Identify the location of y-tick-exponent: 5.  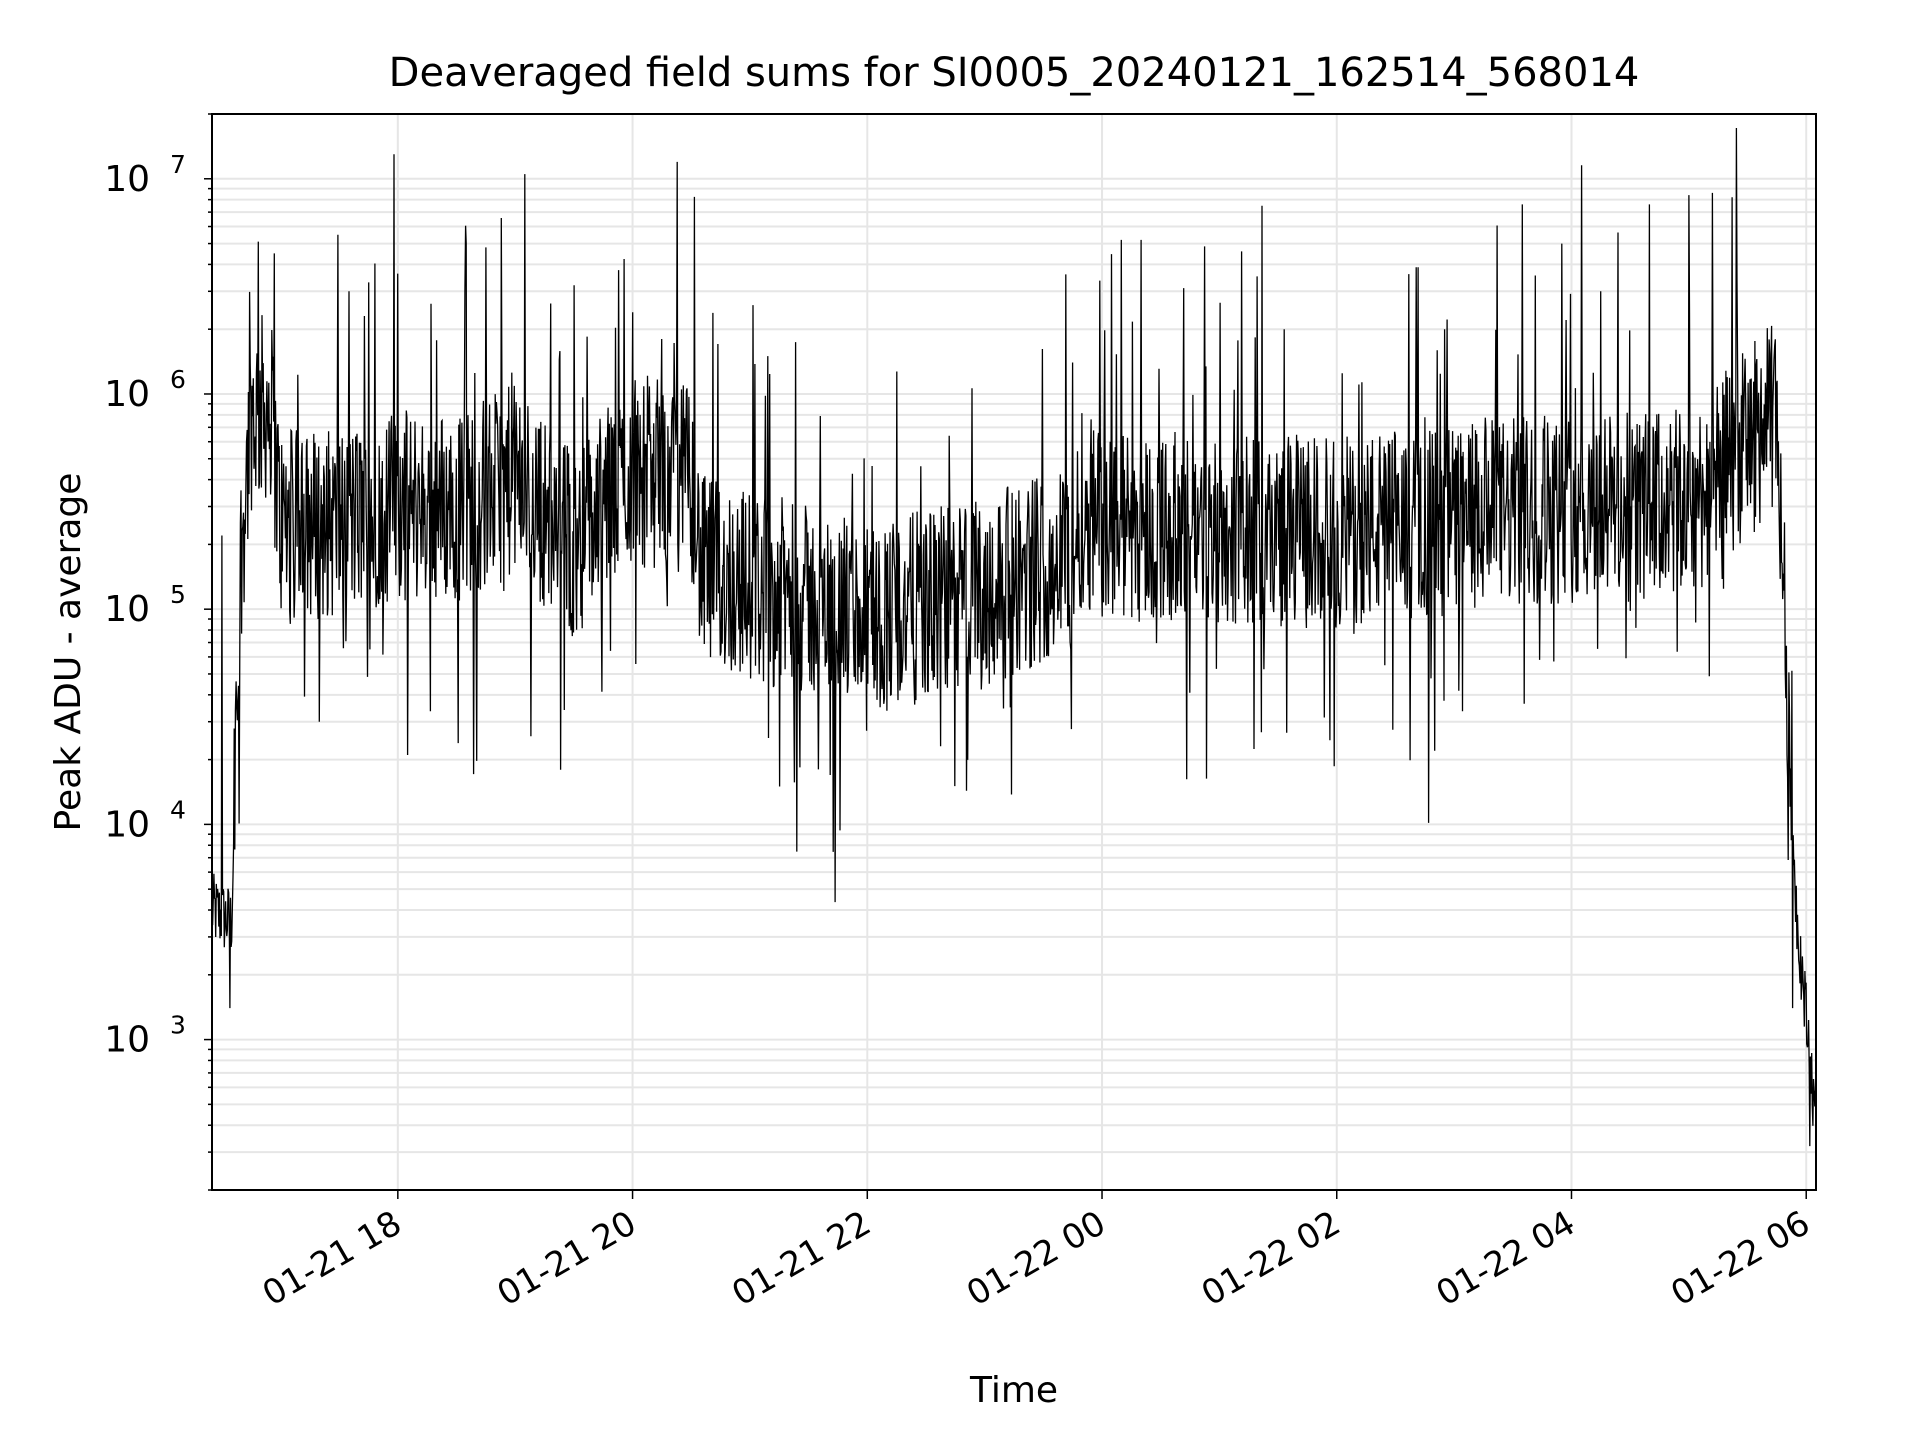
(178, 594).